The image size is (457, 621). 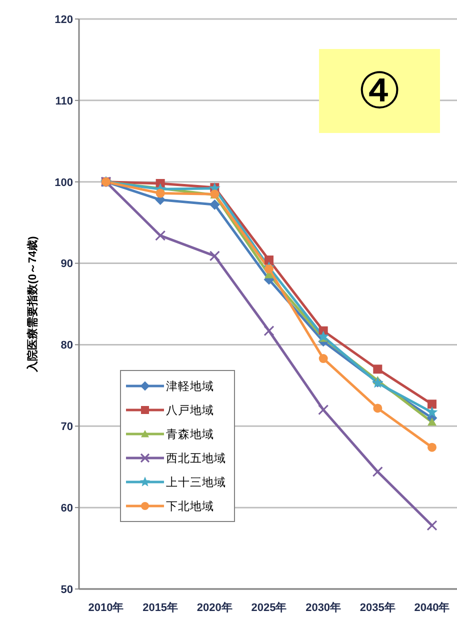 What do you see at coordinates (66, 508) in the screenshot?
I see `y-tick-label: 60` at bounding box center [66, 508].